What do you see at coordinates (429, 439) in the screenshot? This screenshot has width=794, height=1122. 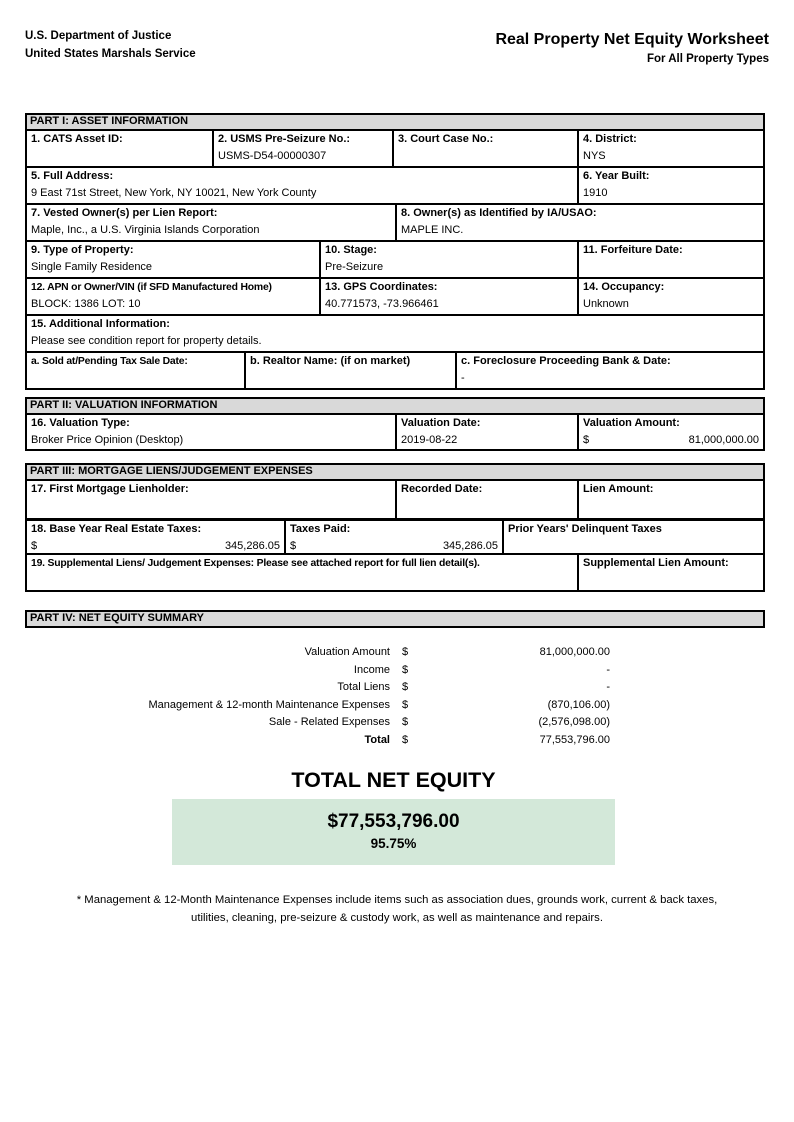 I see `field-value: 2019-08-22` at bounding box center [429, 439].